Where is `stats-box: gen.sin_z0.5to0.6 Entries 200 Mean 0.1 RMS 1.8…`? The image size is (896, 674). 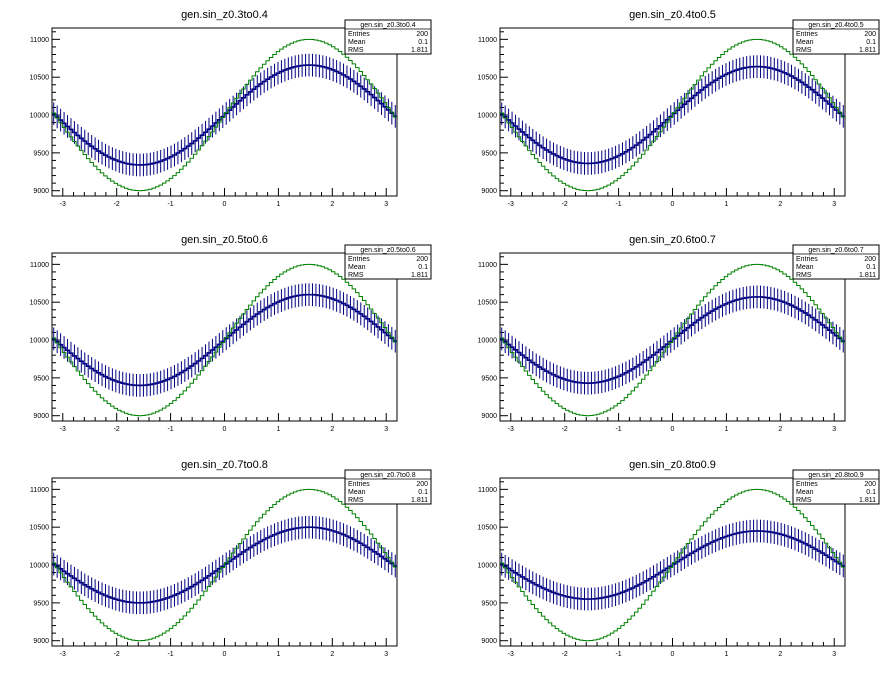 stats-box: gen.sin_z0.5to0.6 Entries 200 Mean 0.1 RMS 1.8… is located at coordinates (388, 262).